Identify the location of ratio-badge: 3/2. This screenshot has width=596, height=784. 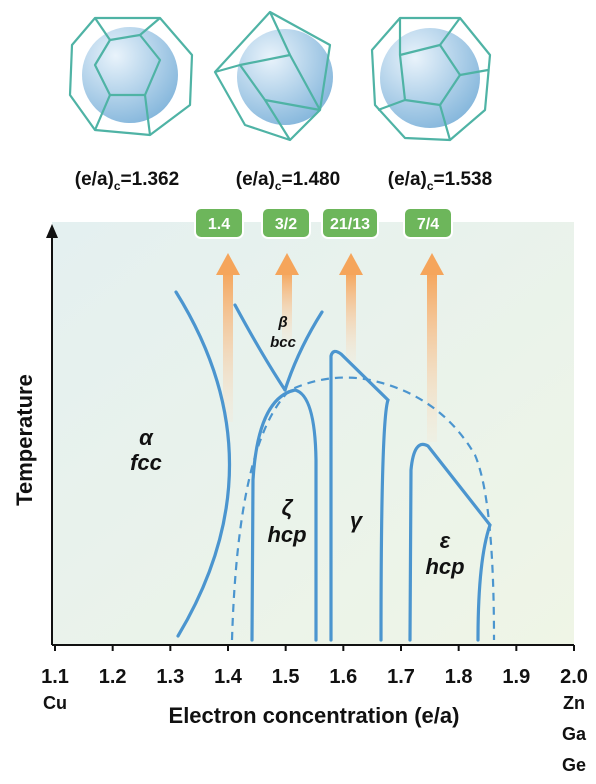
(286, 224).